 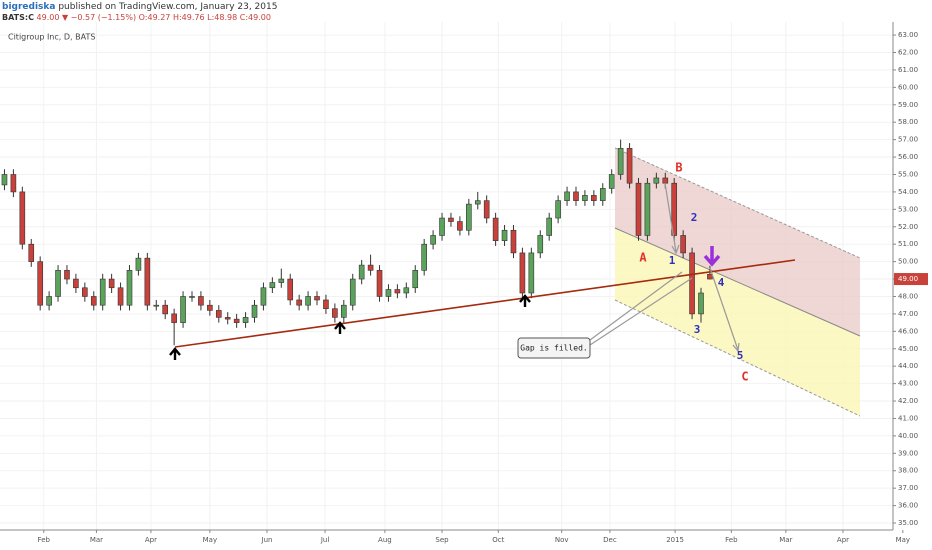 What do you see at coordinates (908, 52) in the screenshot?
I see `y-tick-label: 62.00` at bounding box center [908, 52].